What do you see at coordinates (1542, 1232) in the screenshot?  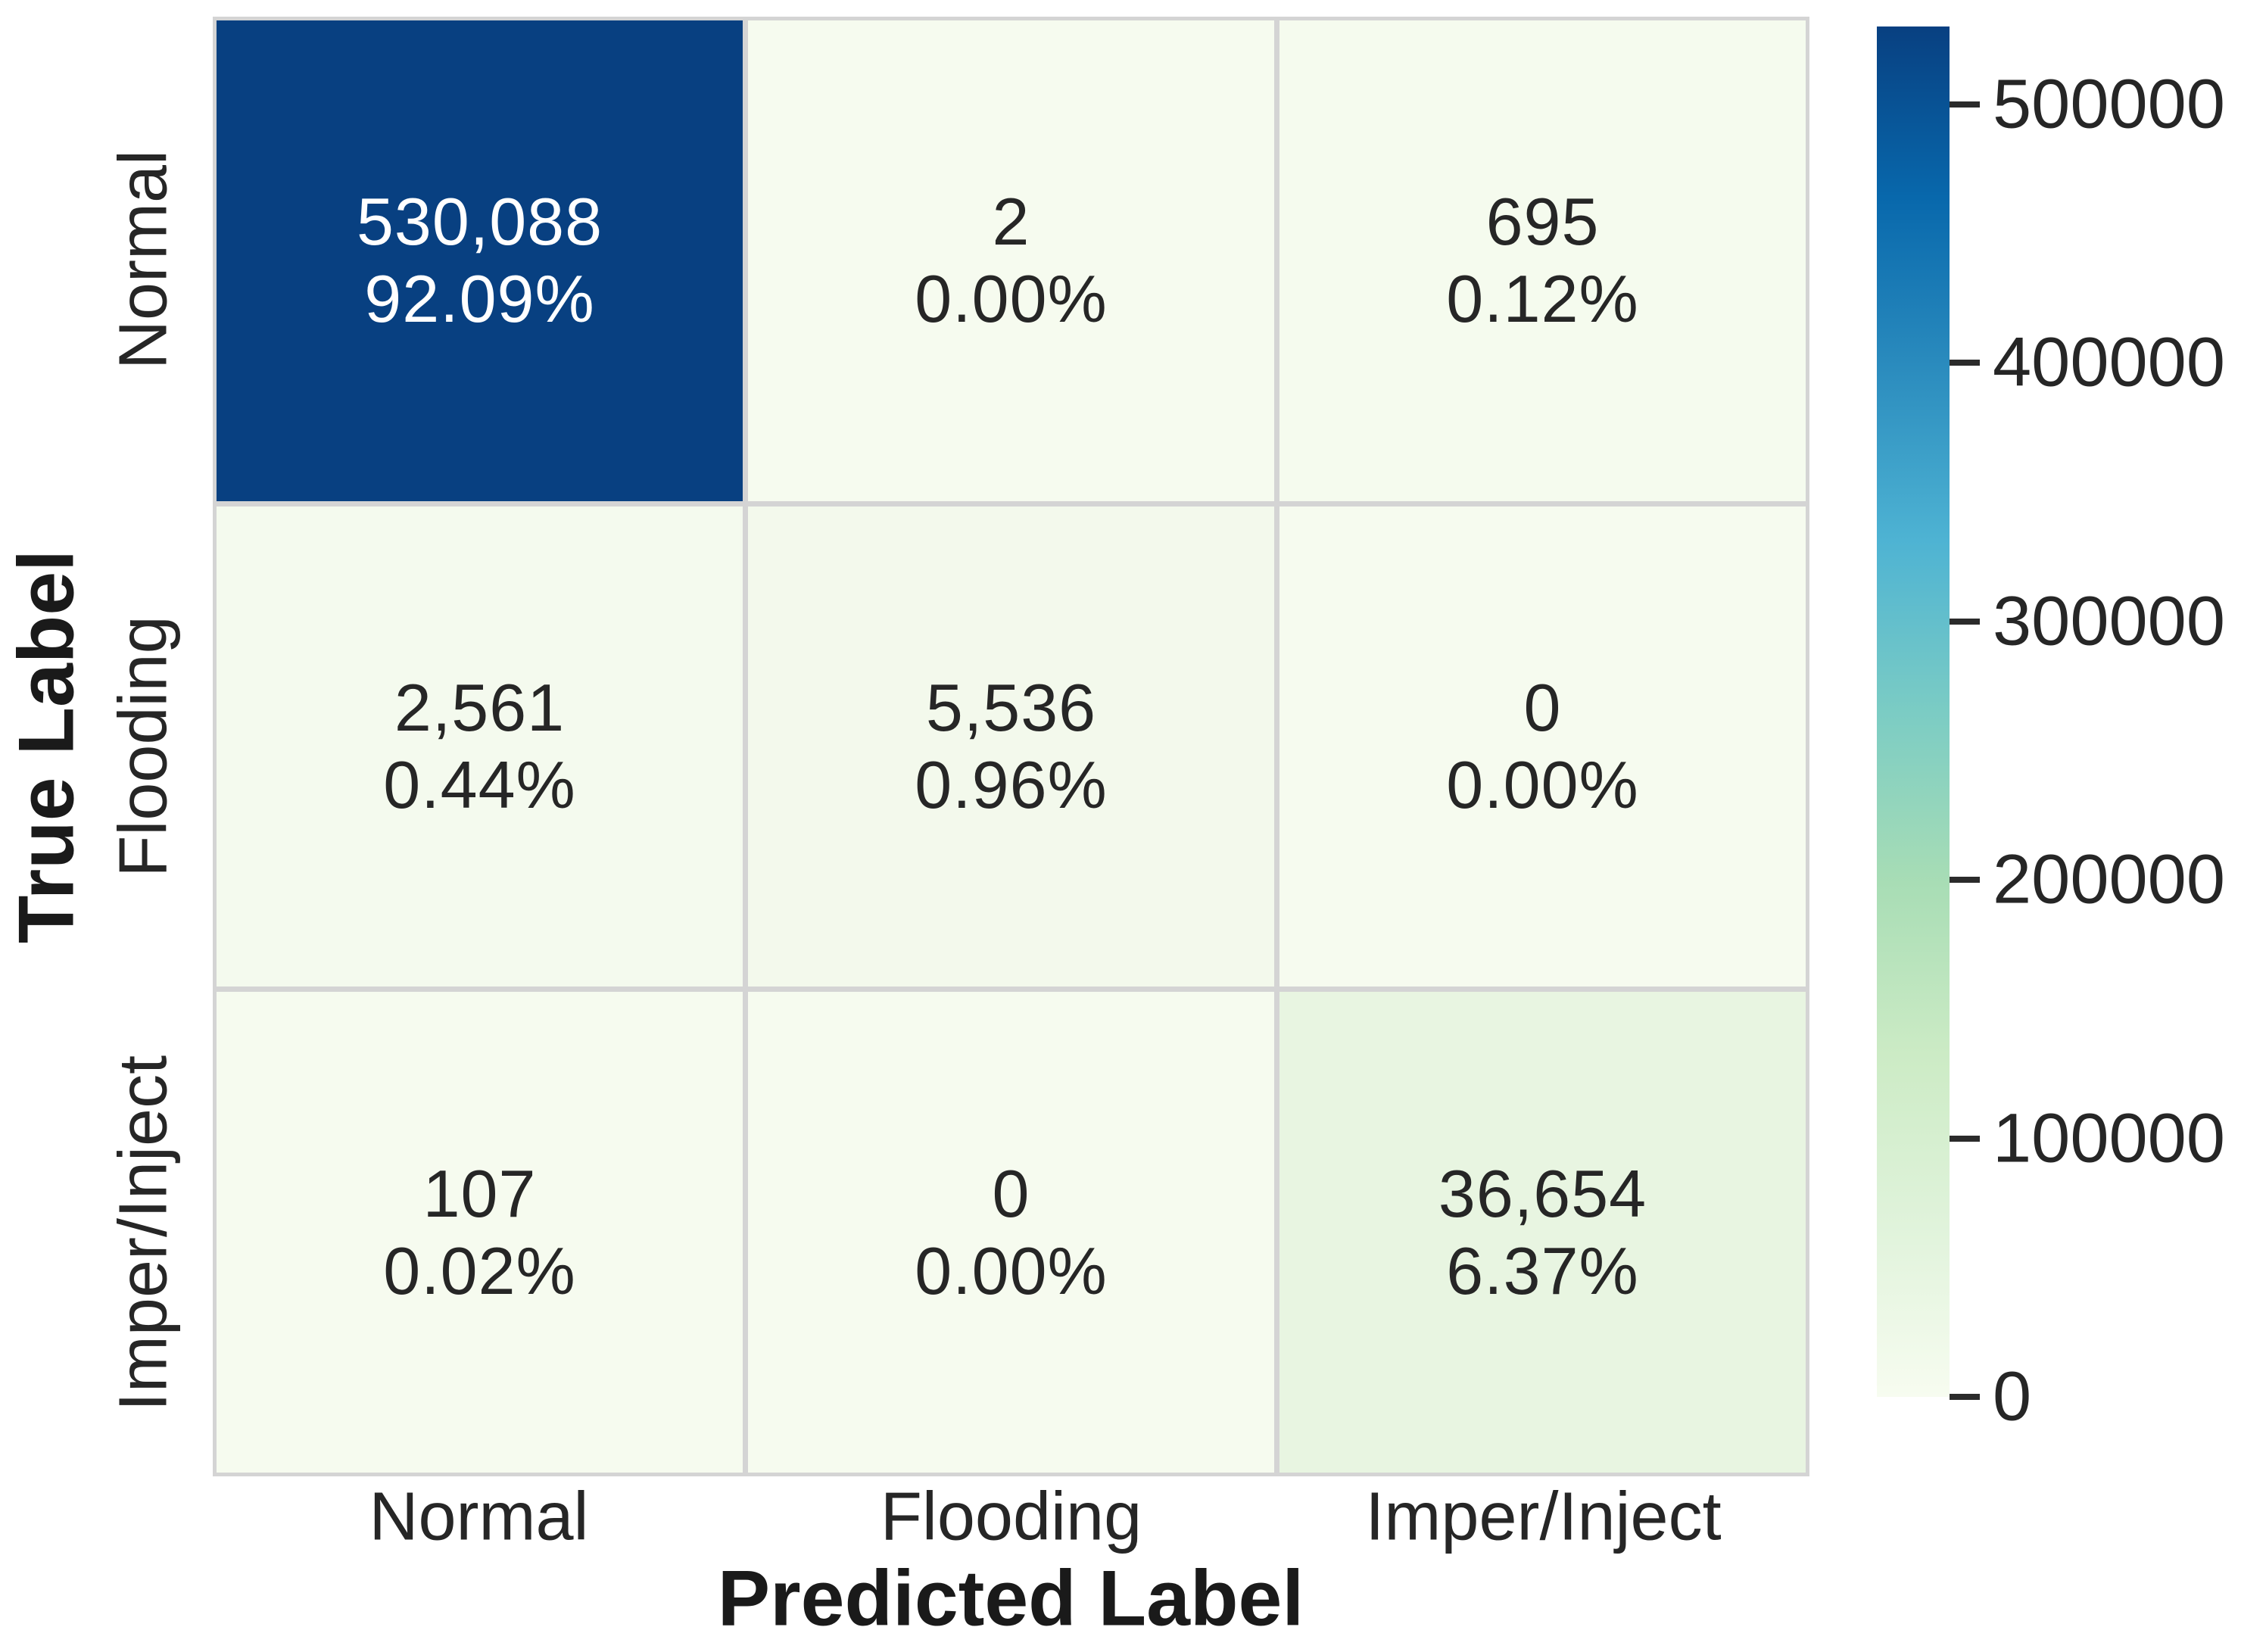 I see `heatmap-cell: 36,654 6.37%` at bounding box center [1542, 1232].